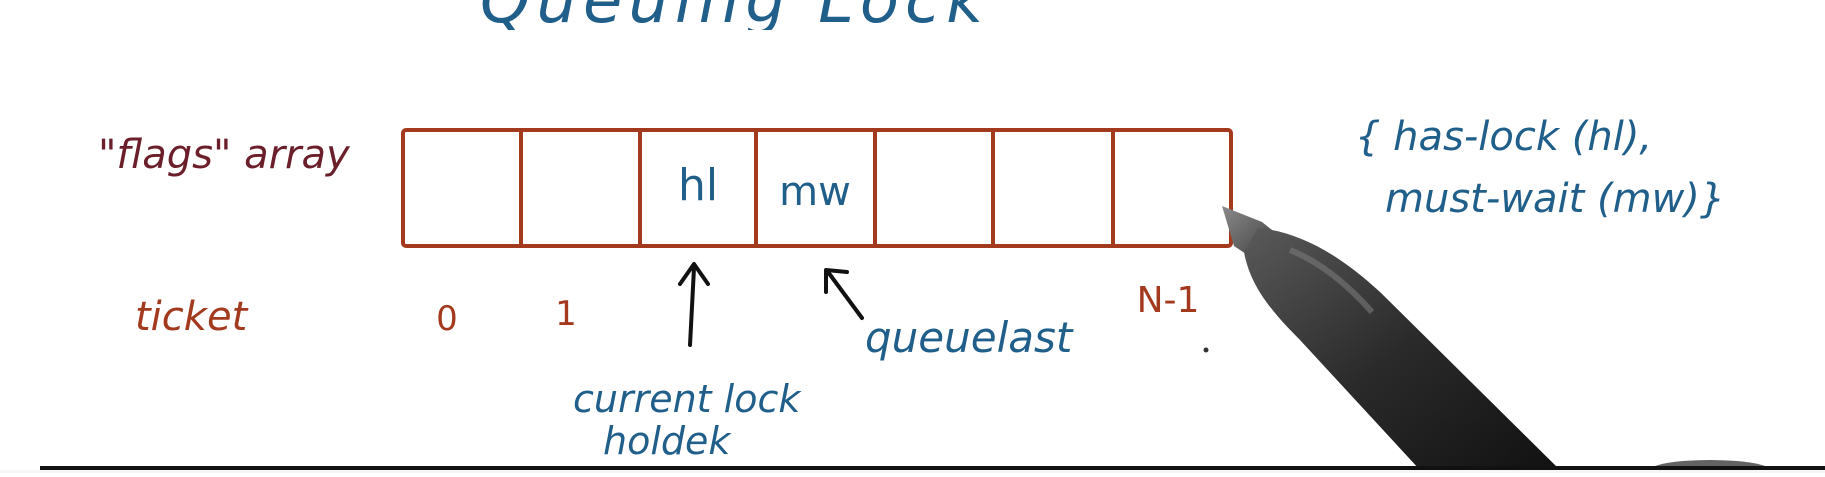 This screenshot has height=477, width=1825. What do you see at coordinates (694, 304) in the screenshot?
I see `current-lock-arrow` at bounding box center [694, 304].